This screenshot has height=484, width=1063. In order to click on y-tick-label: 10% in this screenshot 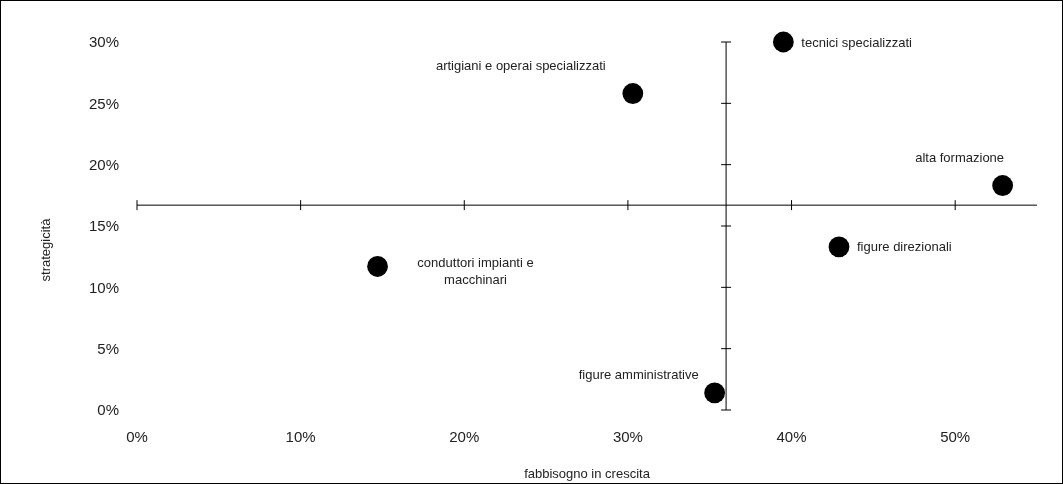, I will do `click(103, 287)`.